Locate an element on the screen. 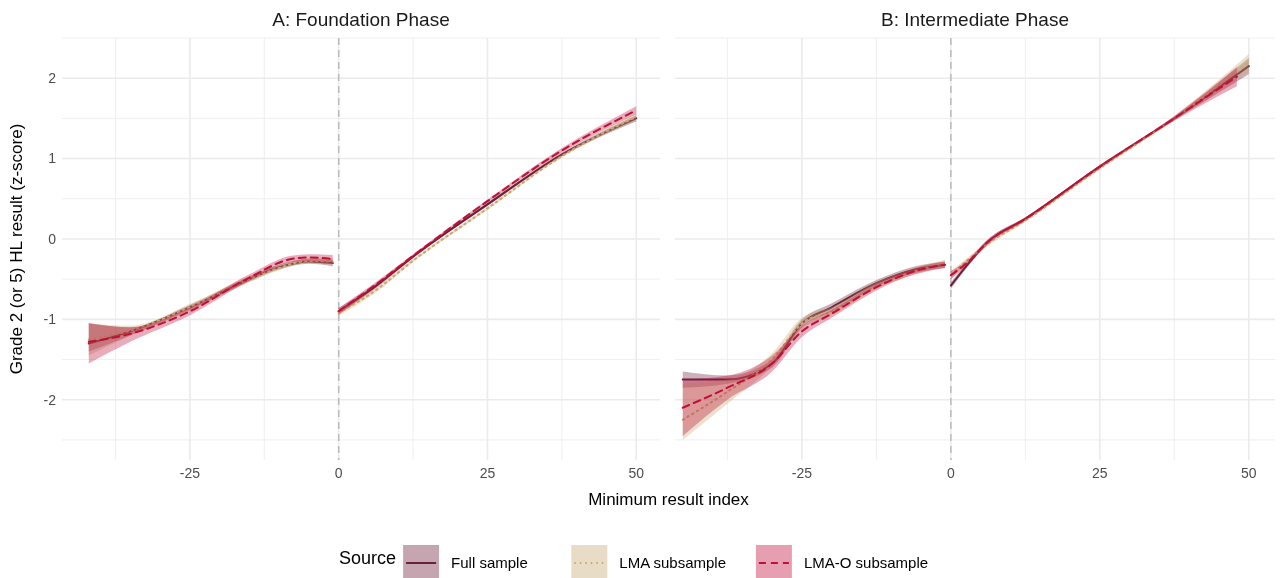 The height and width of the screenshot is (578, 1282). legend-label: Full sample is located at coordinates (489, 562).